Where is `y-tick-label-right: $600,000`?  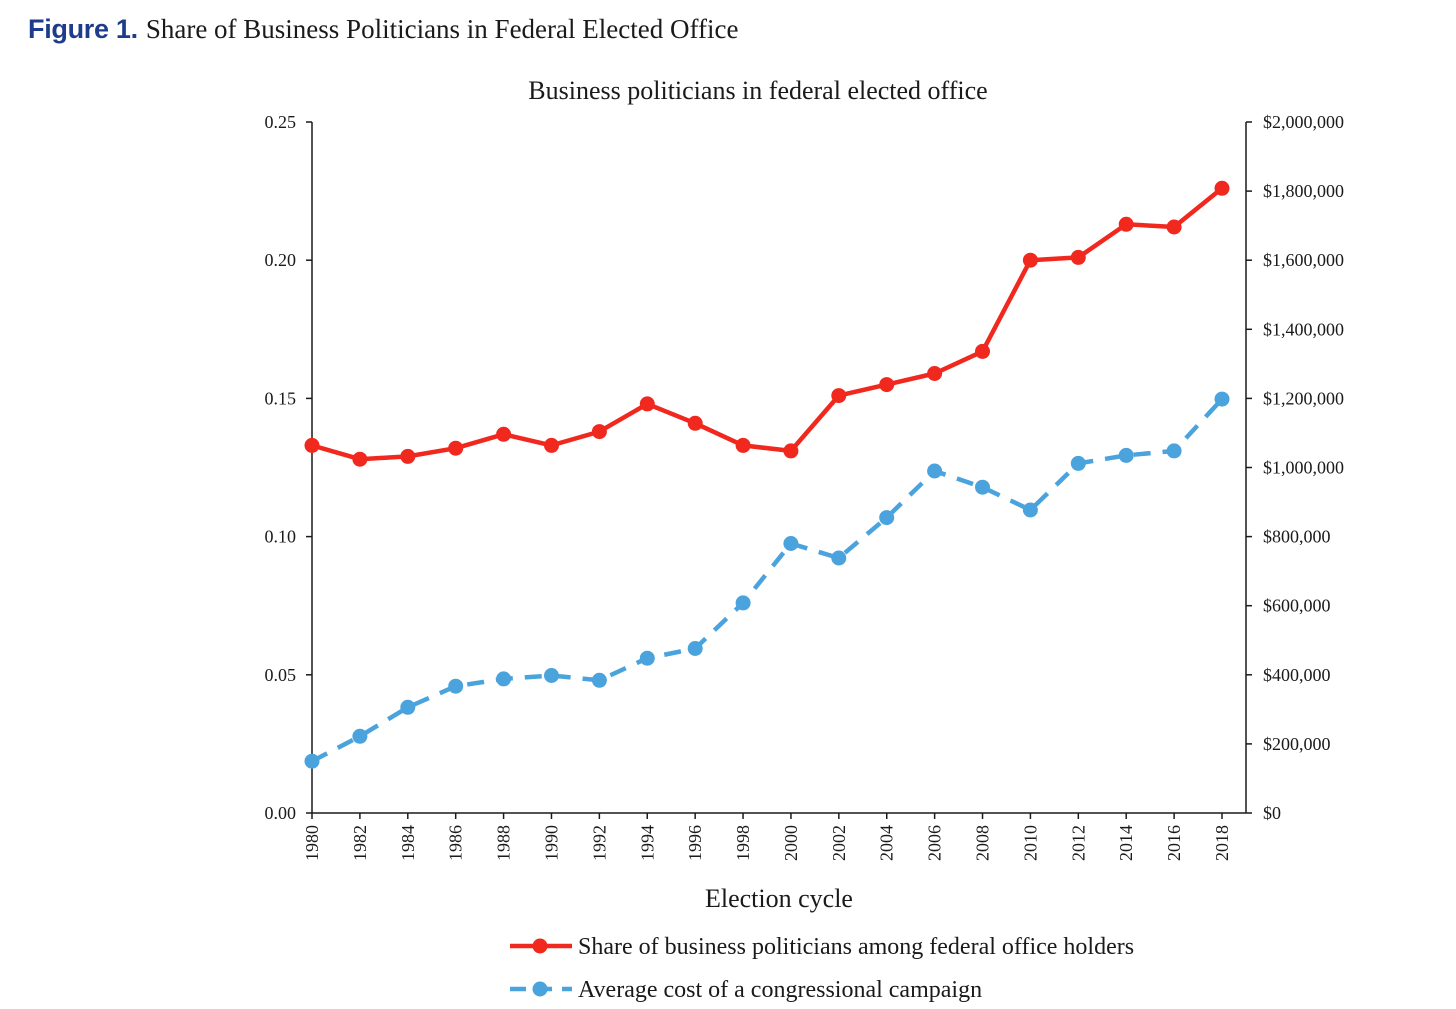
y-tick-label-right: $600,000 is located at coordinates (1297, 606).